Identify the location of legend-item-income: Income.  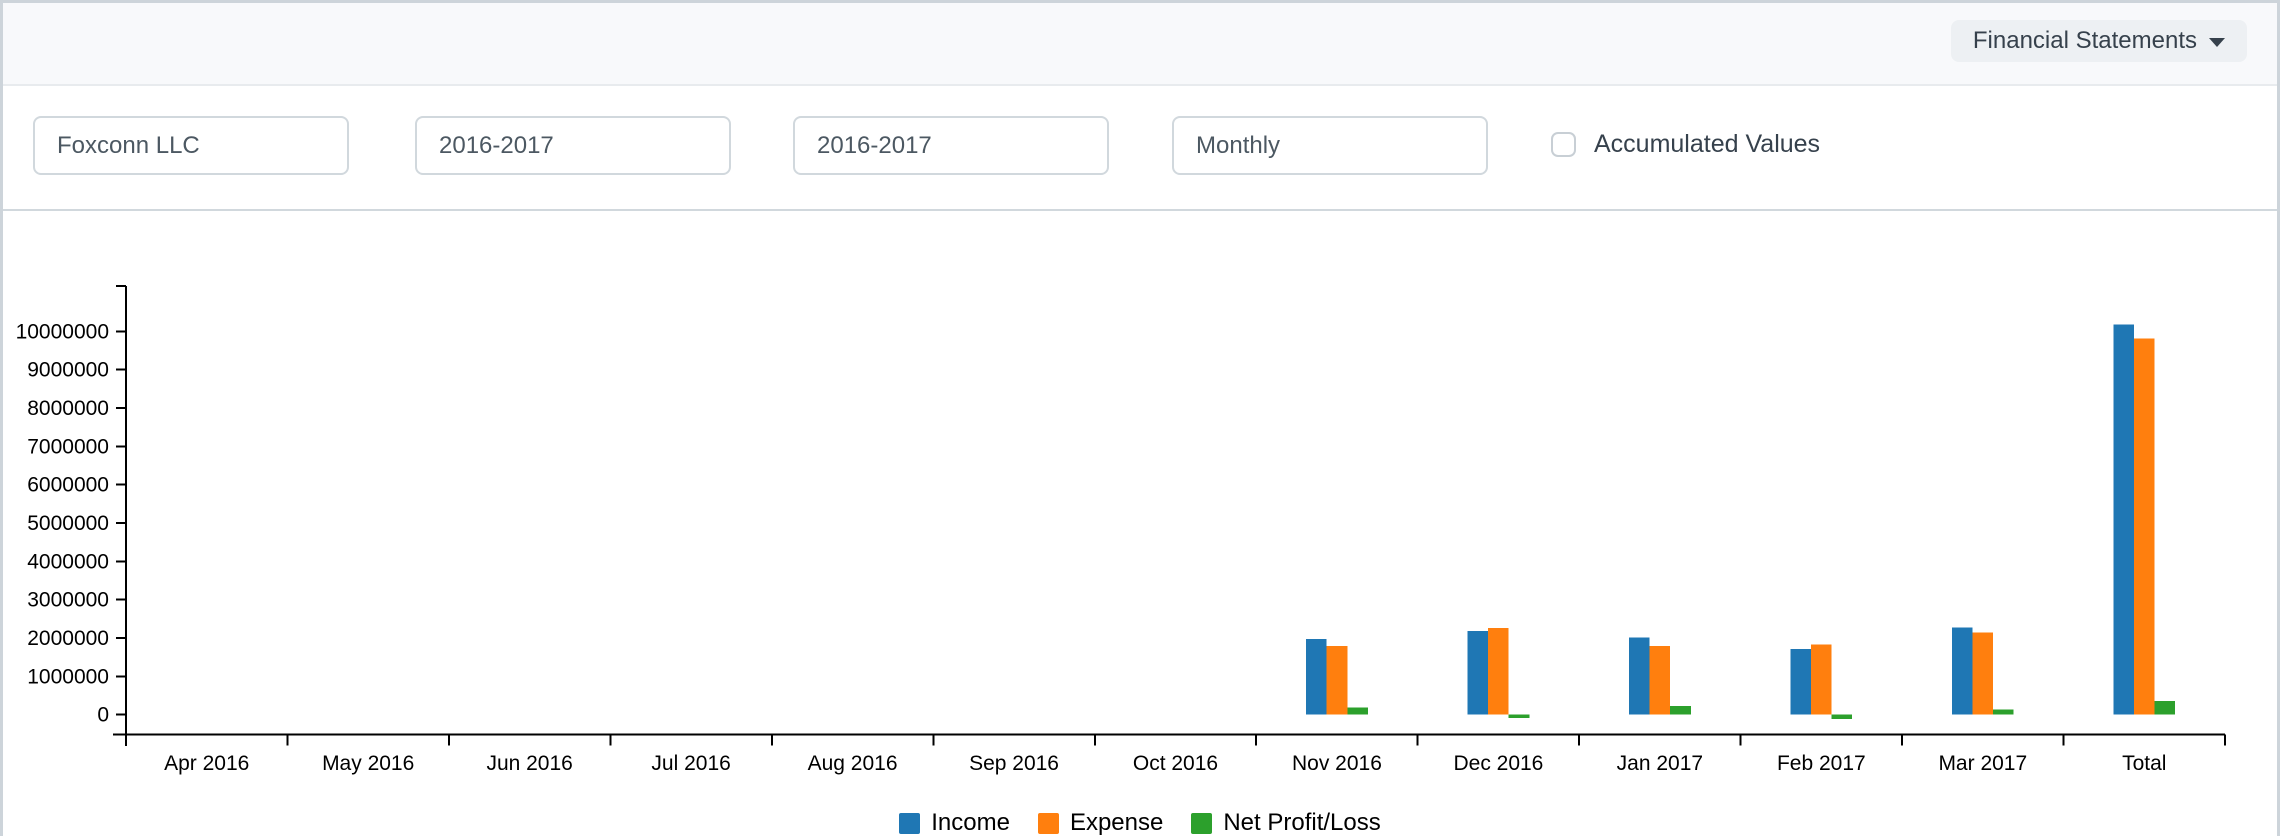
(954, 822).